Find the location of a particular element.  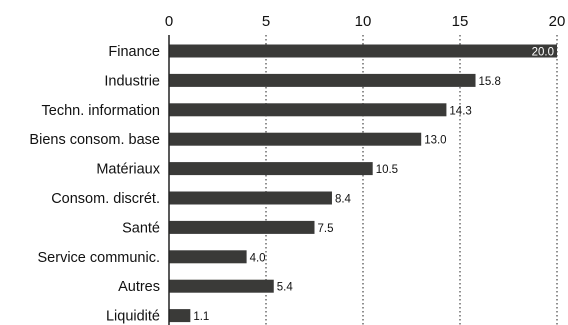

x-tick-label: 0 is located at coordinates (169, 21).